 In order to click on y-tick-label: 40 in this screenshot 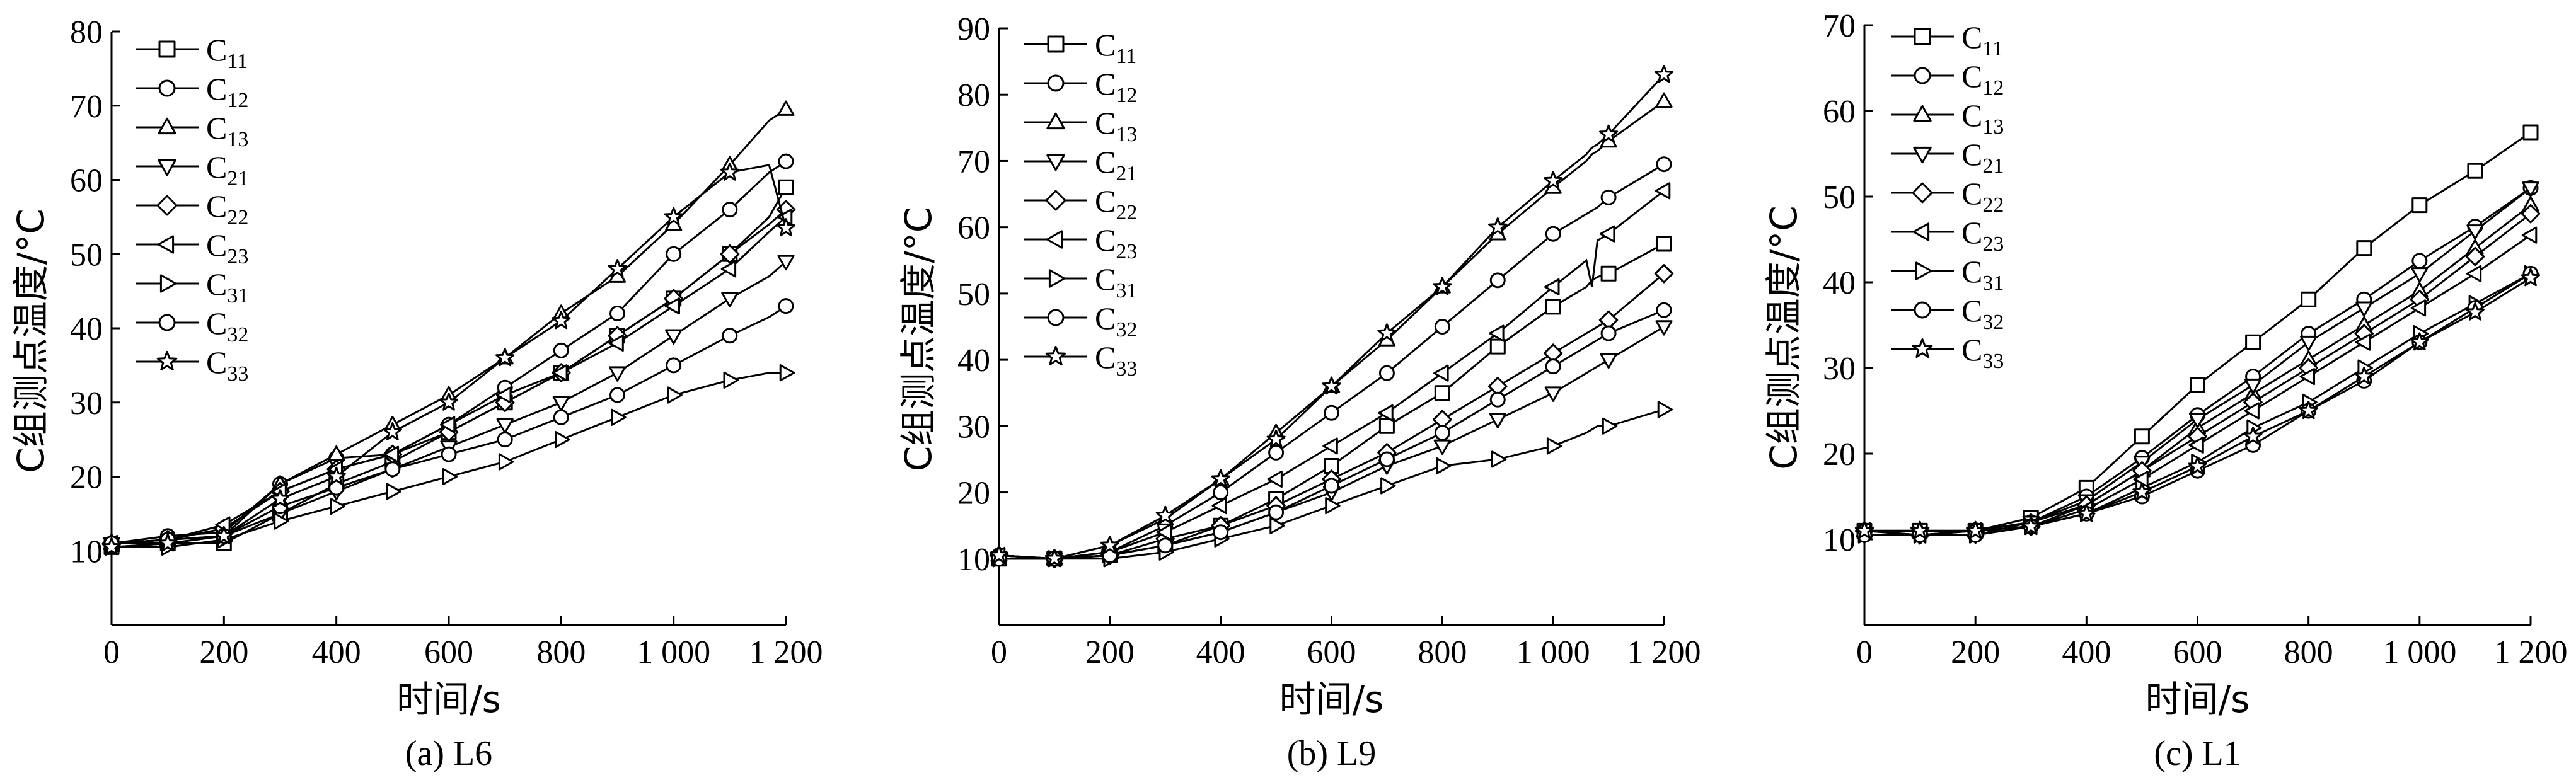, I will do `click(87, 329)`.